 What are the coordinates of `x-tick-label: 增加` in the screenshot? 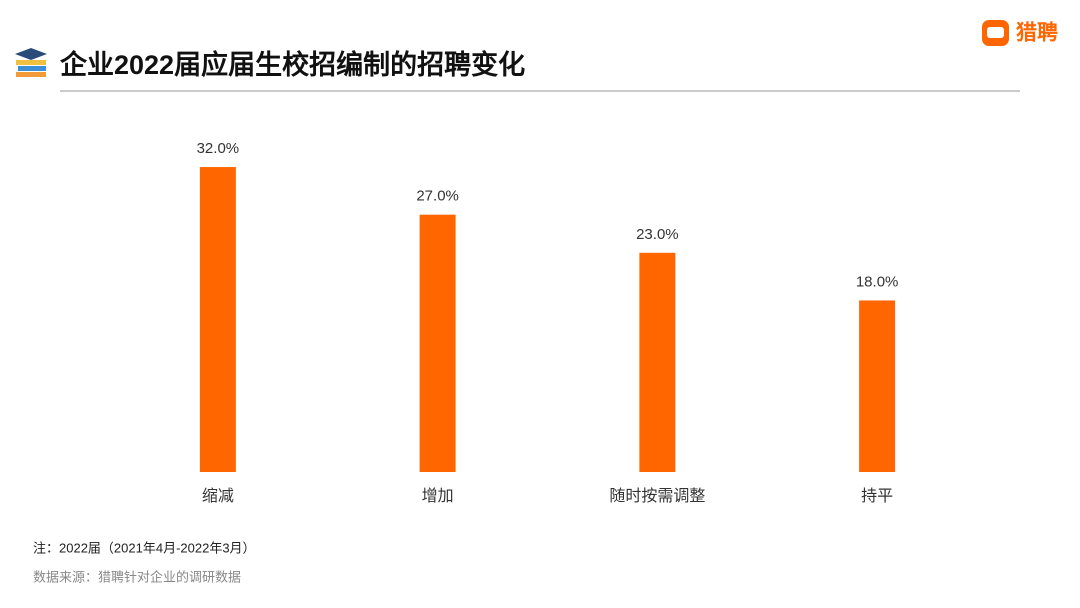 It's located at (438, 496).